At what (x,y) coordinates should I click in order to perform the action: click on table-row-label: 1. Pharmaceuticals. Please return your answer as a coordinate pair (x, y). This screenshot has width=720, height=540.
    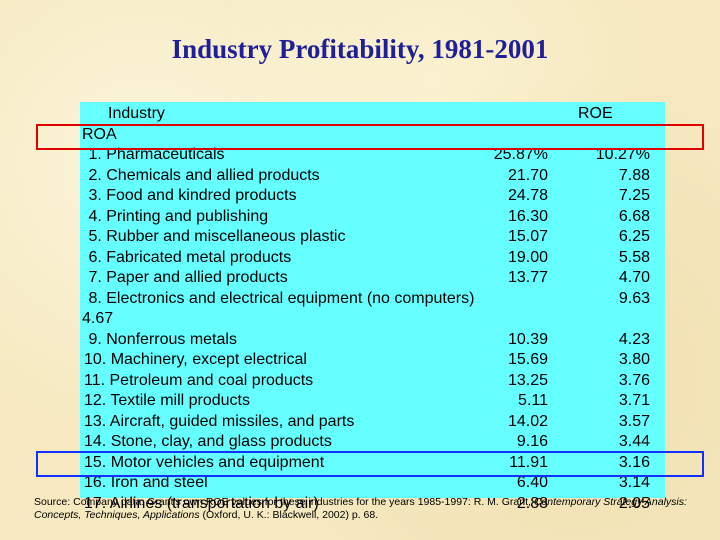
    Looking at the image, I should click on (154, 154).